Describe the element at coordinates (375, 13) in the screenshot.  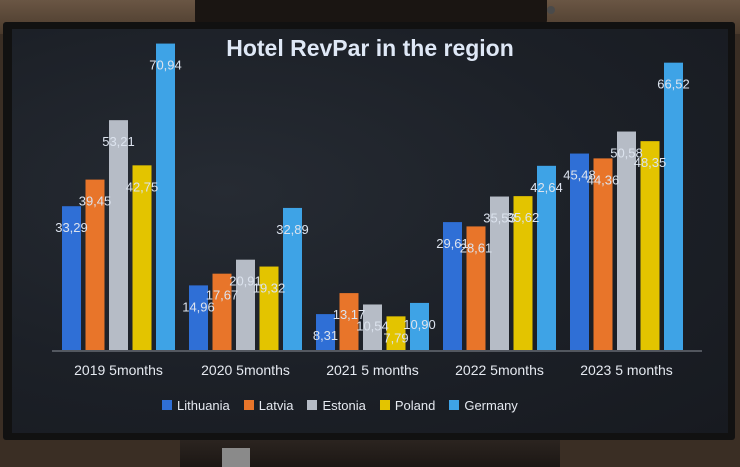
I see `soundbar` at that location.